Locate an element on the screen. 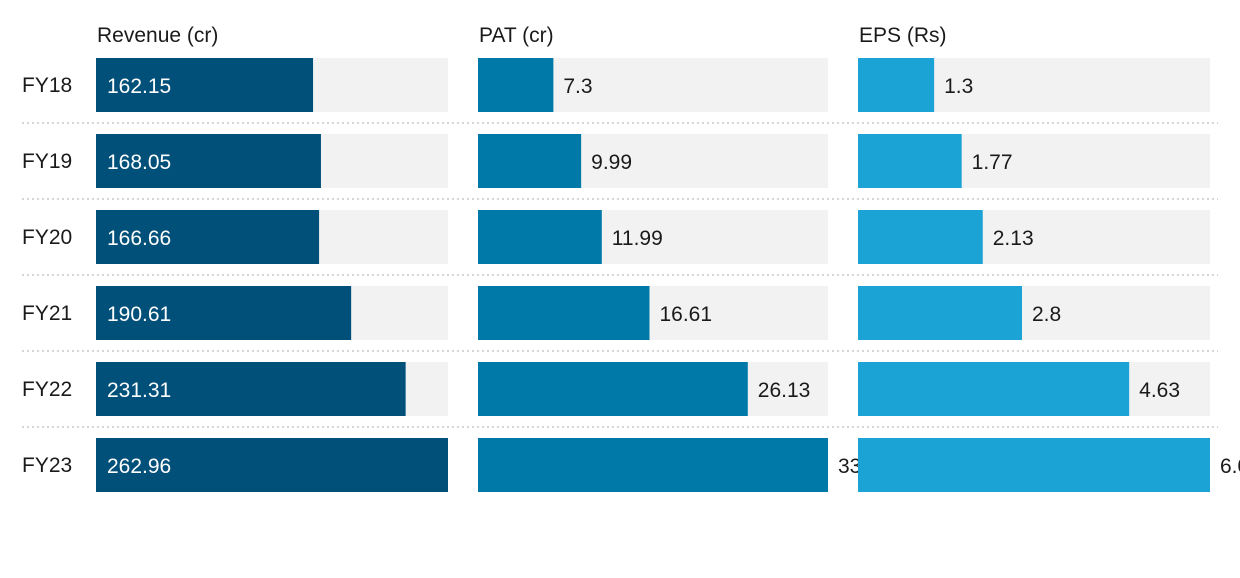 This screenshot has width=1240, height=578. revenue-value-label-fy18: 162.15 is located at coordinates (139, 86).